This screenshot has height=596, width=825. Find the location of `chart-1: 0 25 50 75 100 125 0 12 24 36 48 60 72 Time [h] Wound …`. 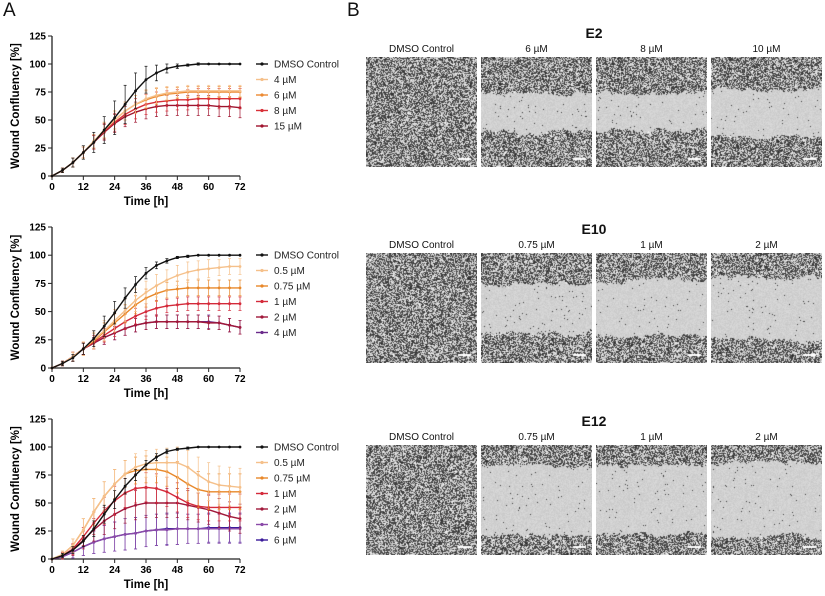

chart-1: 0 25 50 75 100 125 0 12 24 36 48 60 72 Time [h] Wound … is located at coordinates (174, 120).